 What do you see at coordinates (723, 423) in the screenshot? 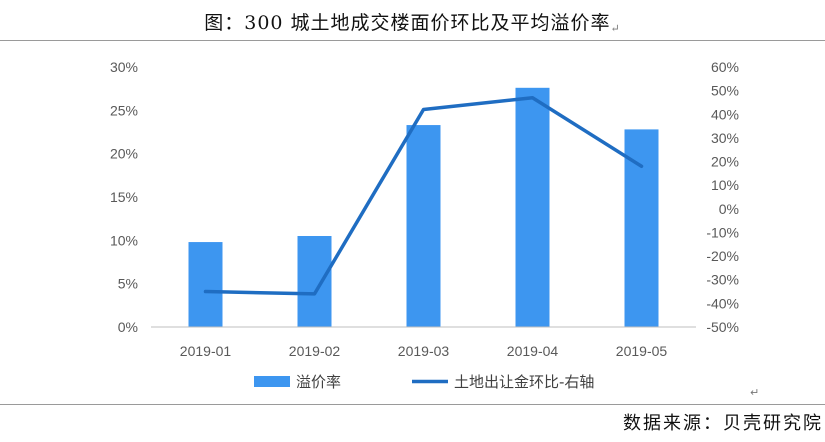
I see `source-note: 数据来源：贝壳研究院` at bounding box center [723, 423].